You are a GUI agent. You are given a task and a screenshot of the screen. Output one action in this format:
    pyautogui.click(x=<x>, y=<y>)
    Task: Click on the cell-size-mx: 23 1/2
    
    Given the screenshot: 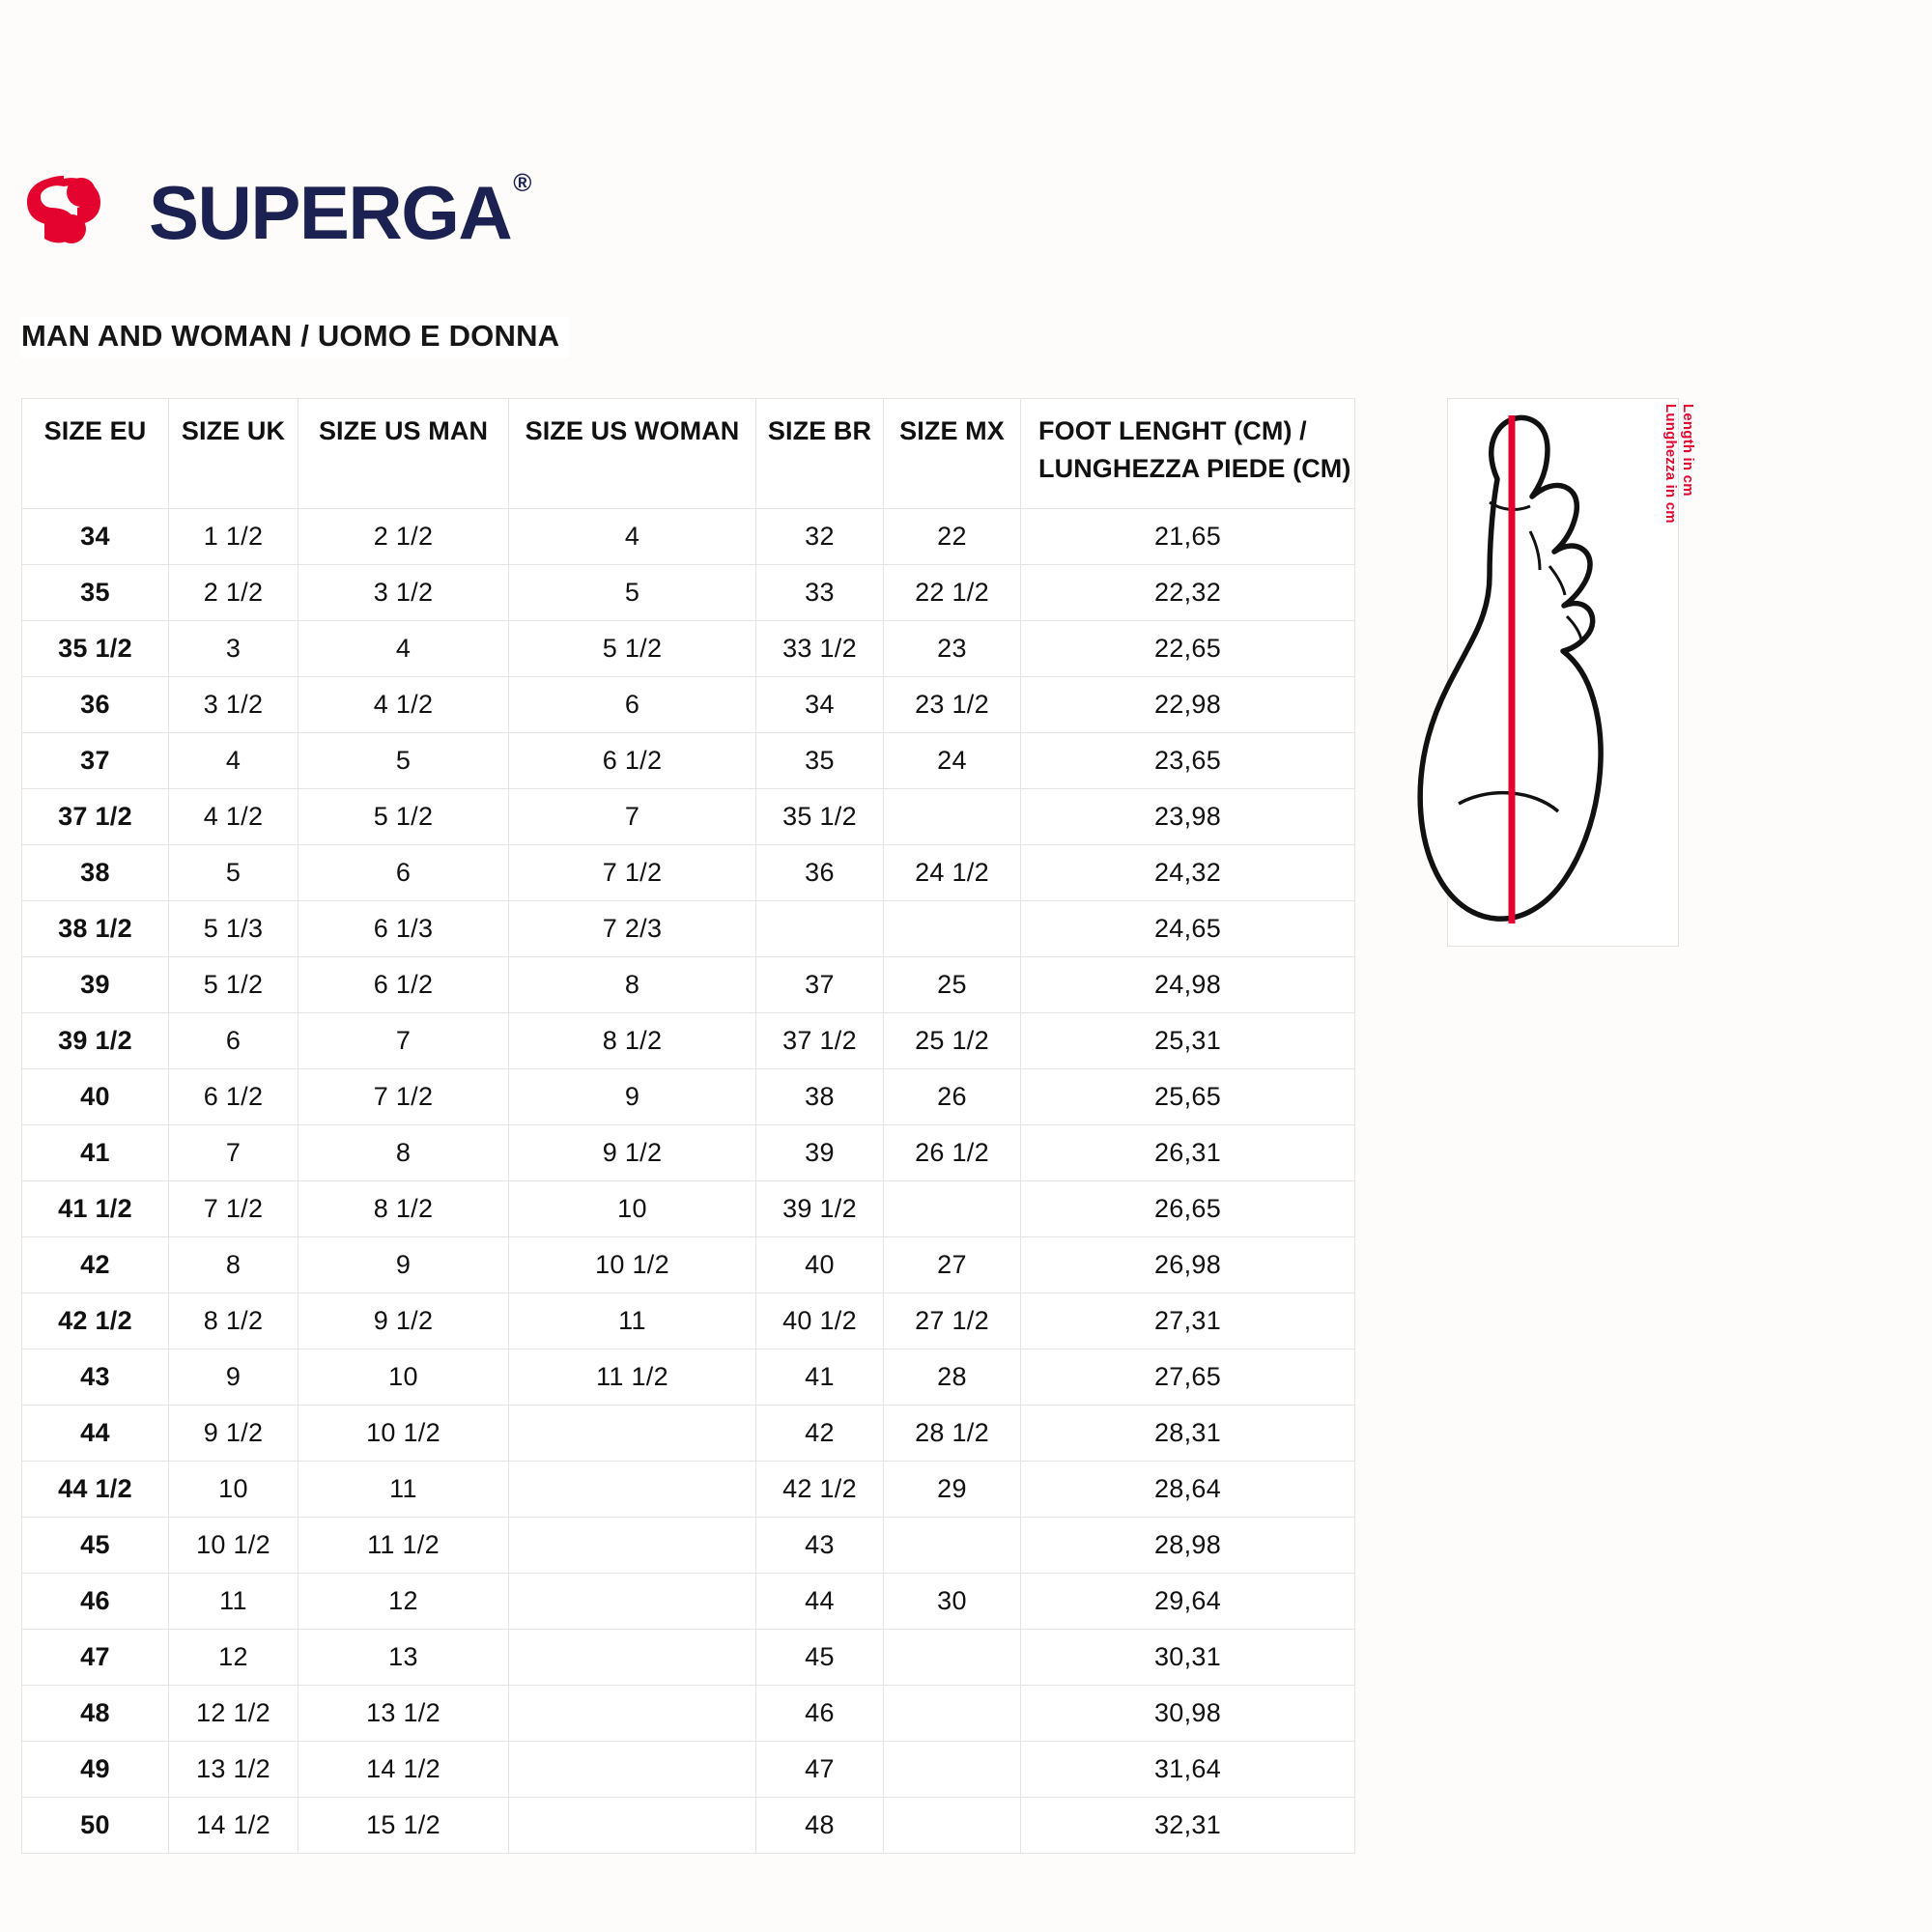 What is the action you would take?
    pyautogui.click(x=952, y=704)
    